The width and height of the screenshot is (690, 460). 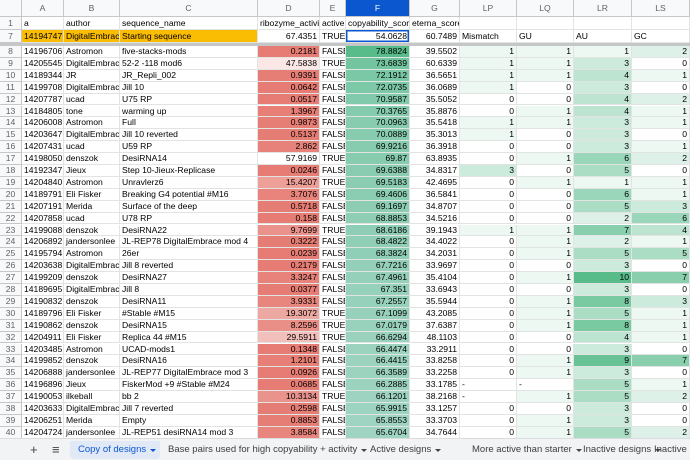 I want to click on cell: Eli Fisker, so click(x=92, y=313).